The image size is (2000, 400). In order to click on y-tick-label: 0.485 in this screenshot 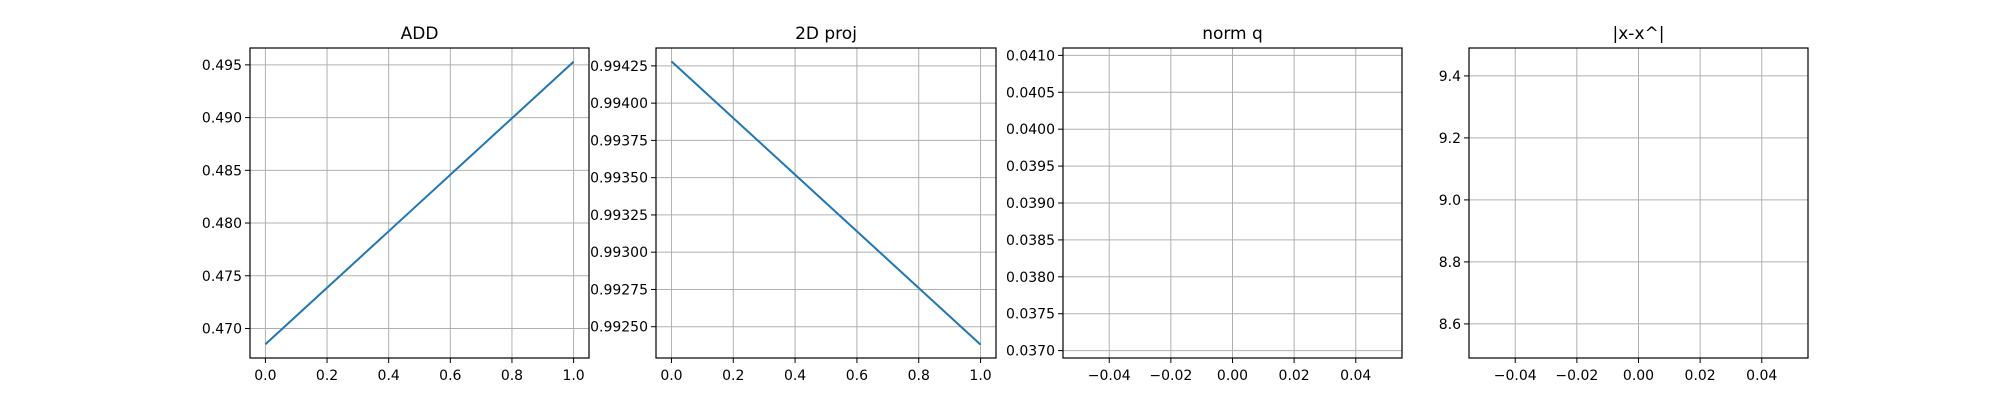, I will do `click(222, 171)`.